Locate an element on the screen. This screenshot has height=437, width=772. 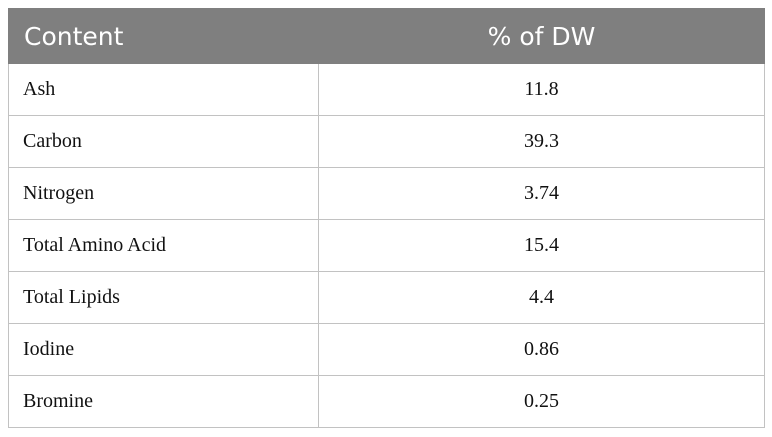
row-value: 15.4 is located at coordinates (541, 245).